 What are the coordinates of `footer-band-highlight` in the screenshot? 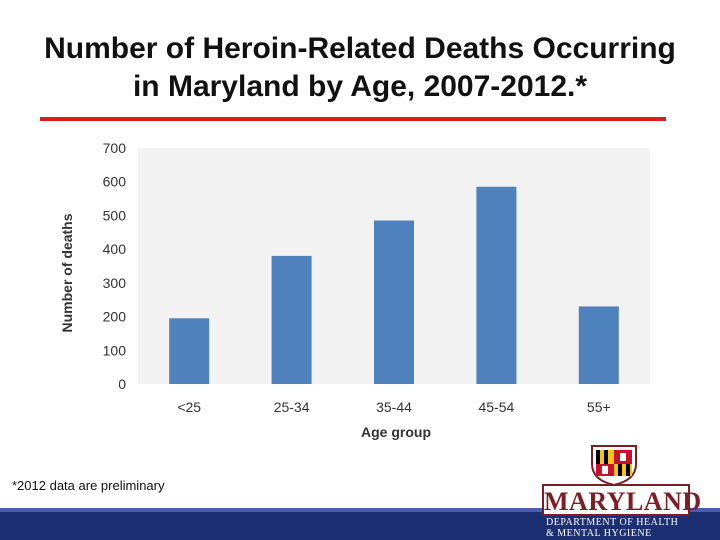 It's located at (360, 510).